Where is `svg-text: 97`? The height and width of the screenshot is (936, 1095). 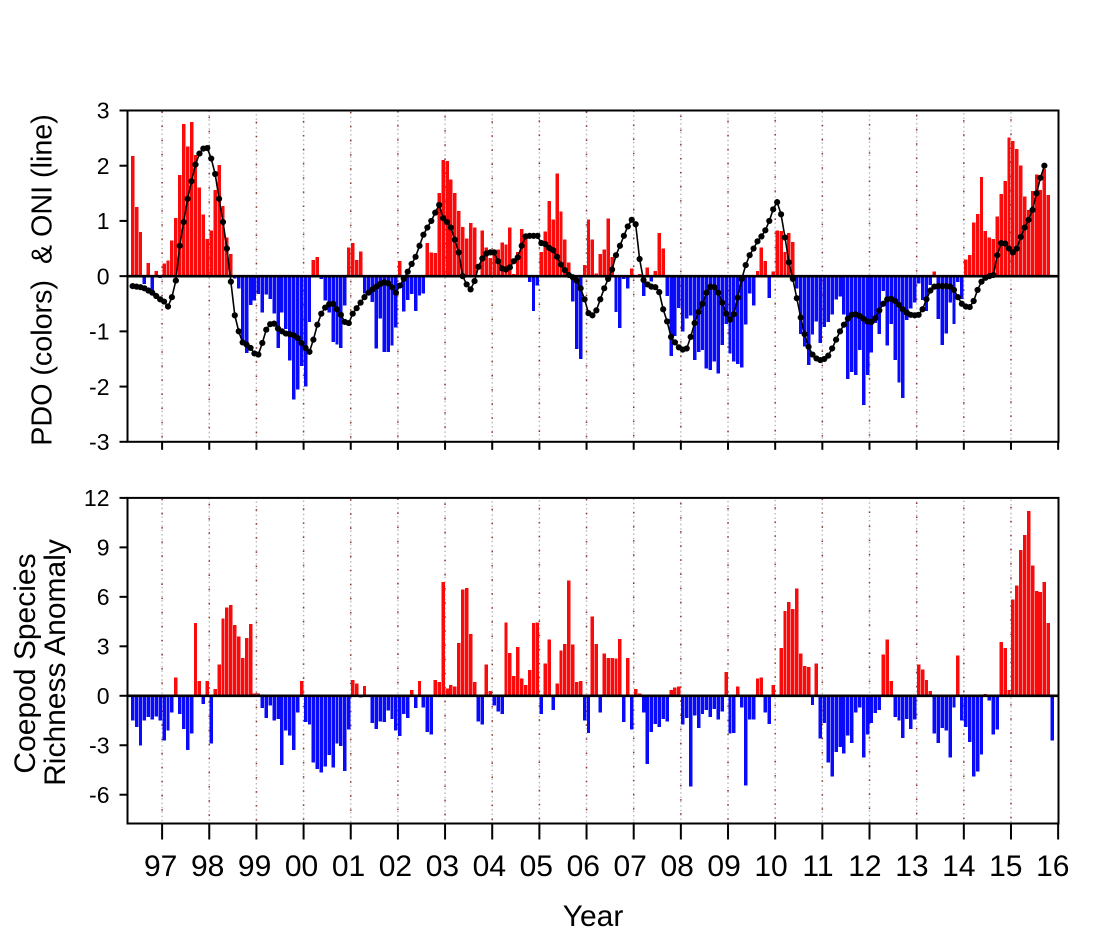
svg-text: 97 is located at coordinates (160, 866).